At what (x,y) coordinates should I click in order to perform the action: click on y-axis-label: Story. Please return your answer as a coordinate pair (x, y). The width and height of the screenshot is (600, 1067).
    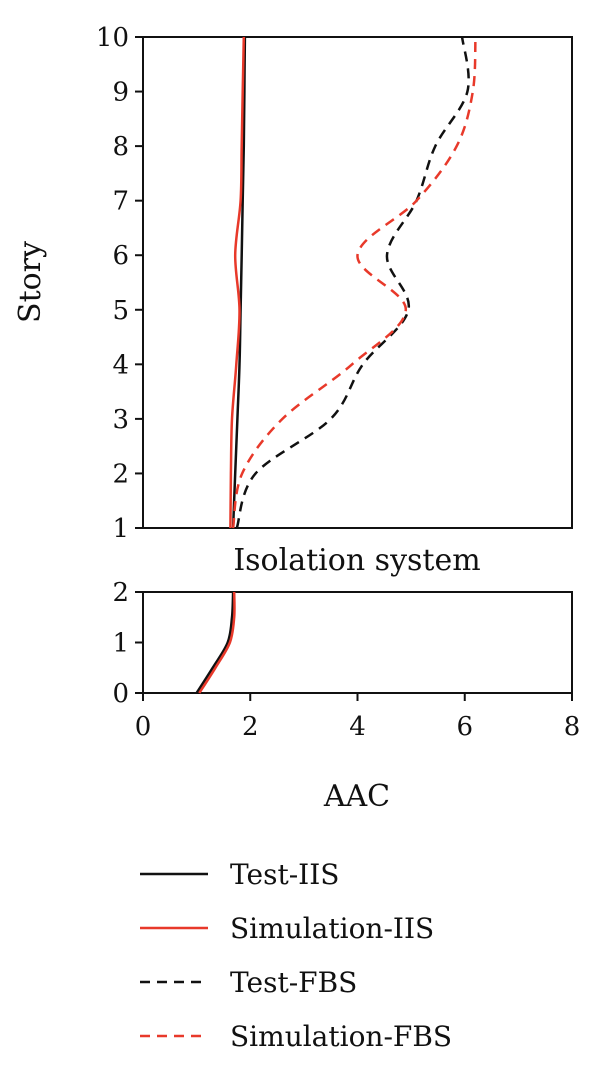
    Looking at the image, I should click on (30, 282).